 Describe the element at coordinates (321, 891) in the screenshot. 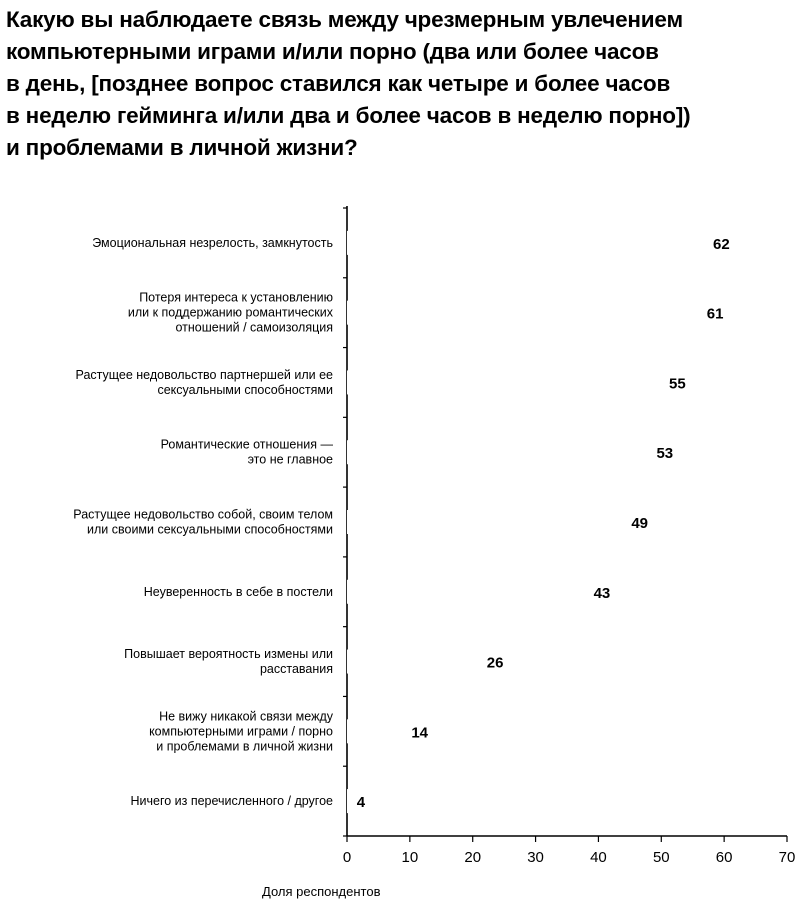

I see `x-axis-label: Доля респондентов` at that location.